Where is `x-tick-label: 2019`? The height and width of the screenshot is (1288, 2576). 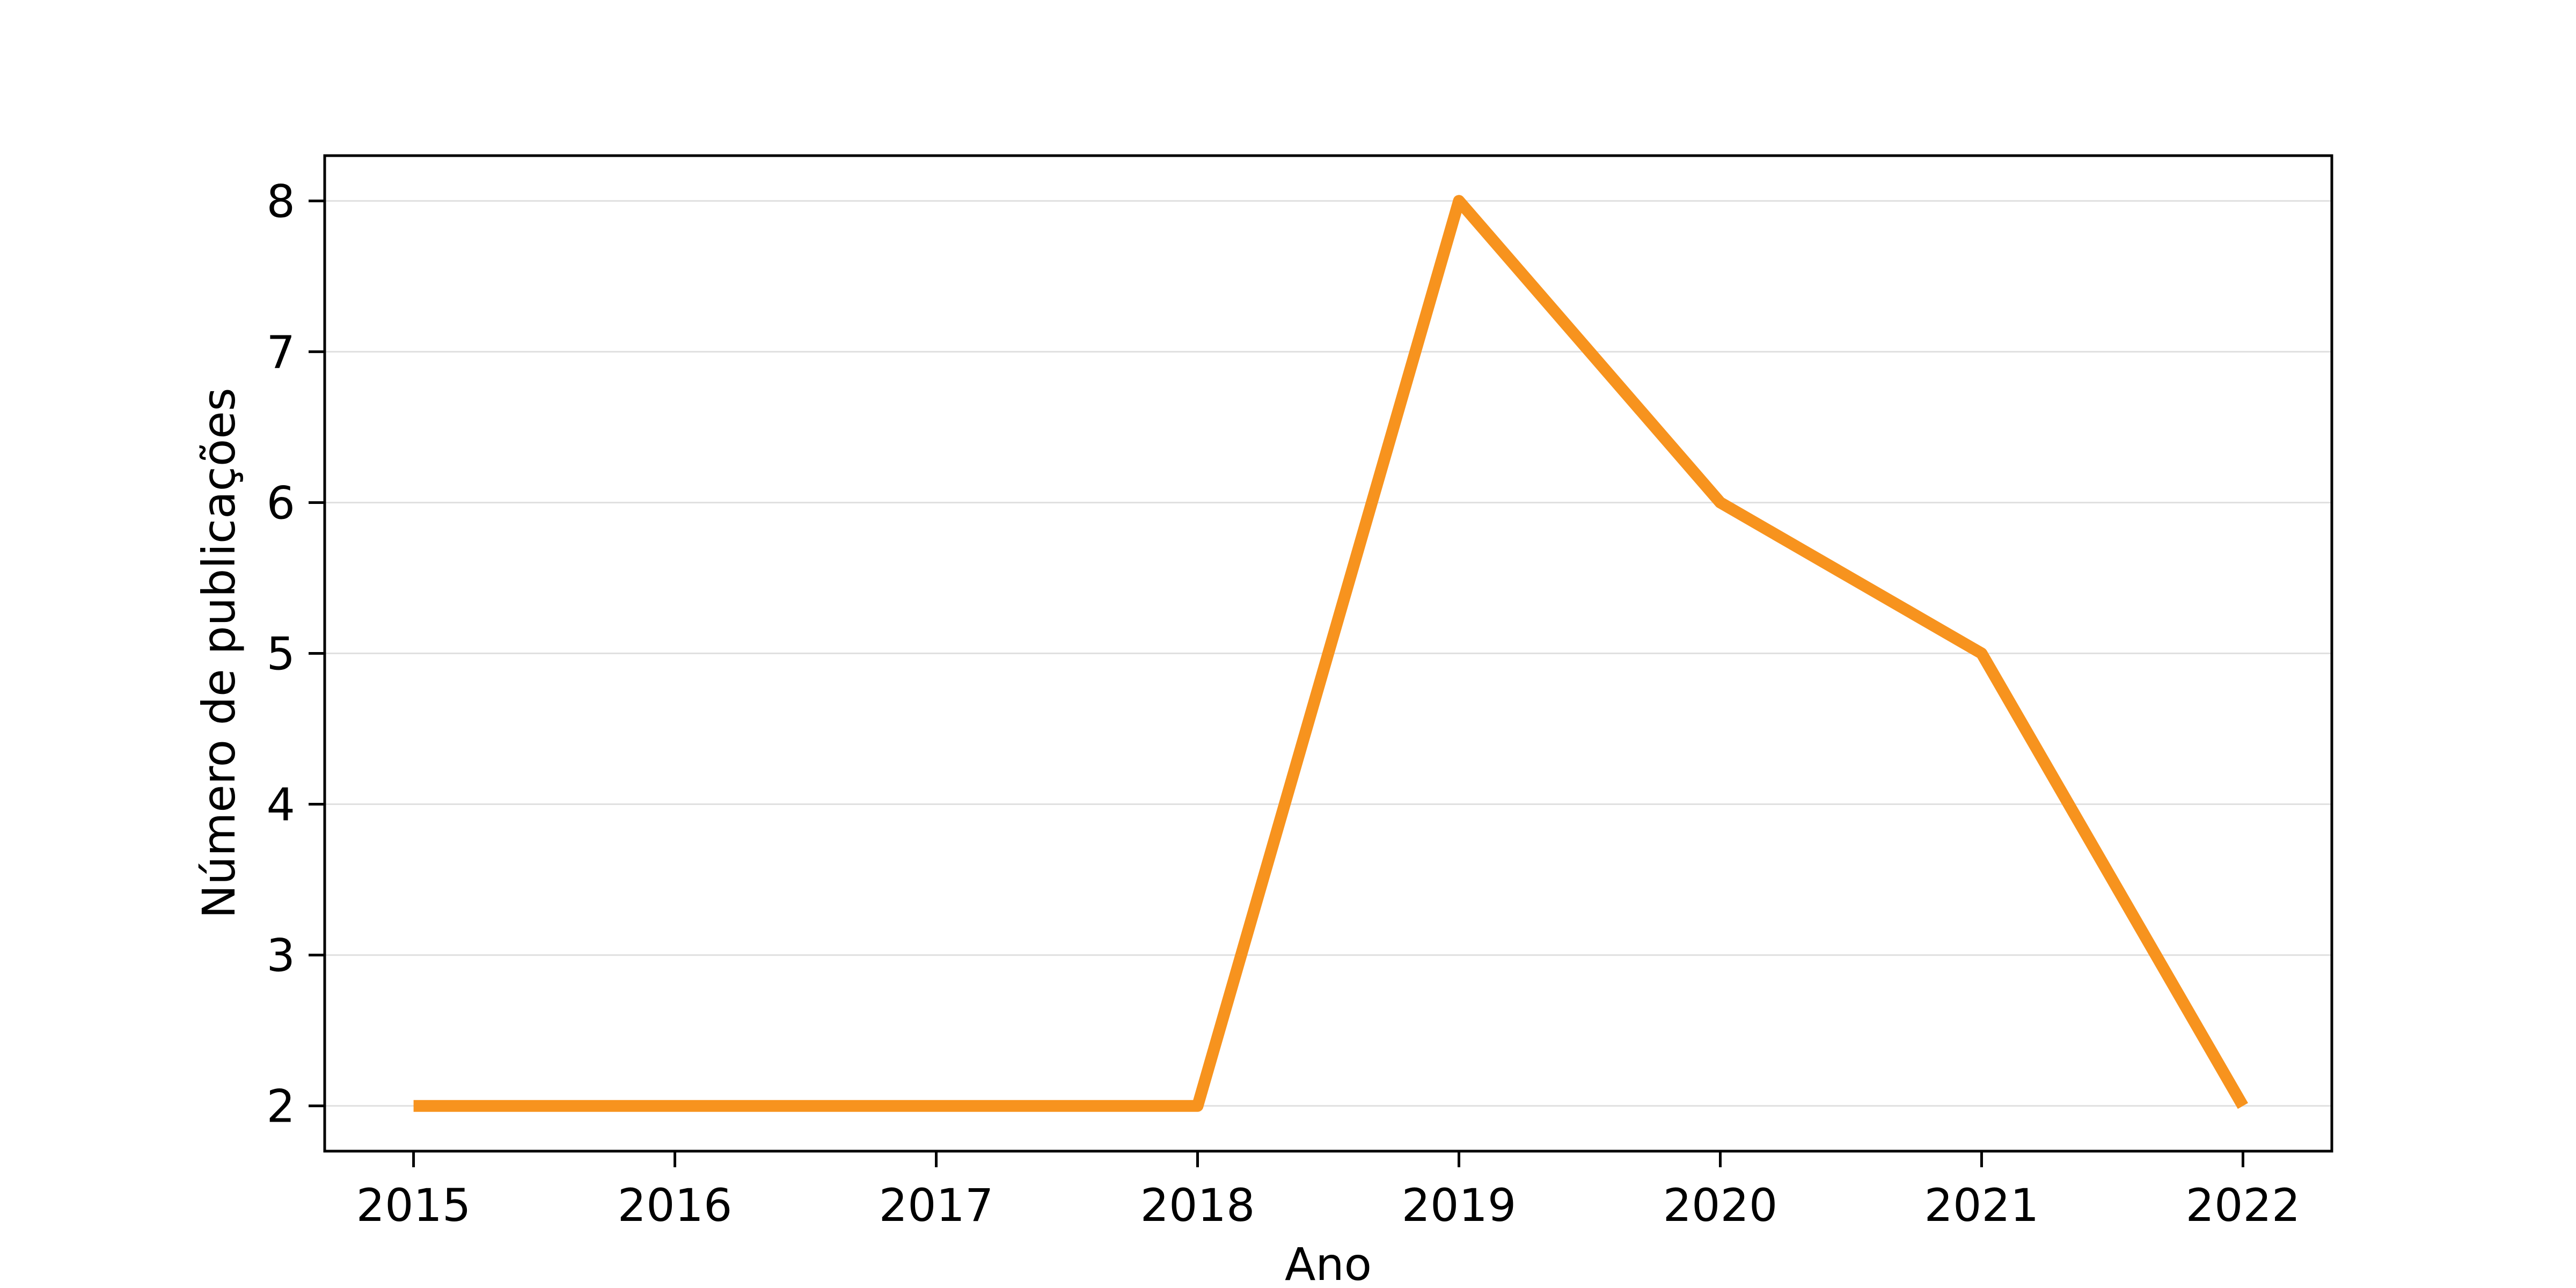
x-tick-label: 2019 is located at coordinates (1459, 1205).